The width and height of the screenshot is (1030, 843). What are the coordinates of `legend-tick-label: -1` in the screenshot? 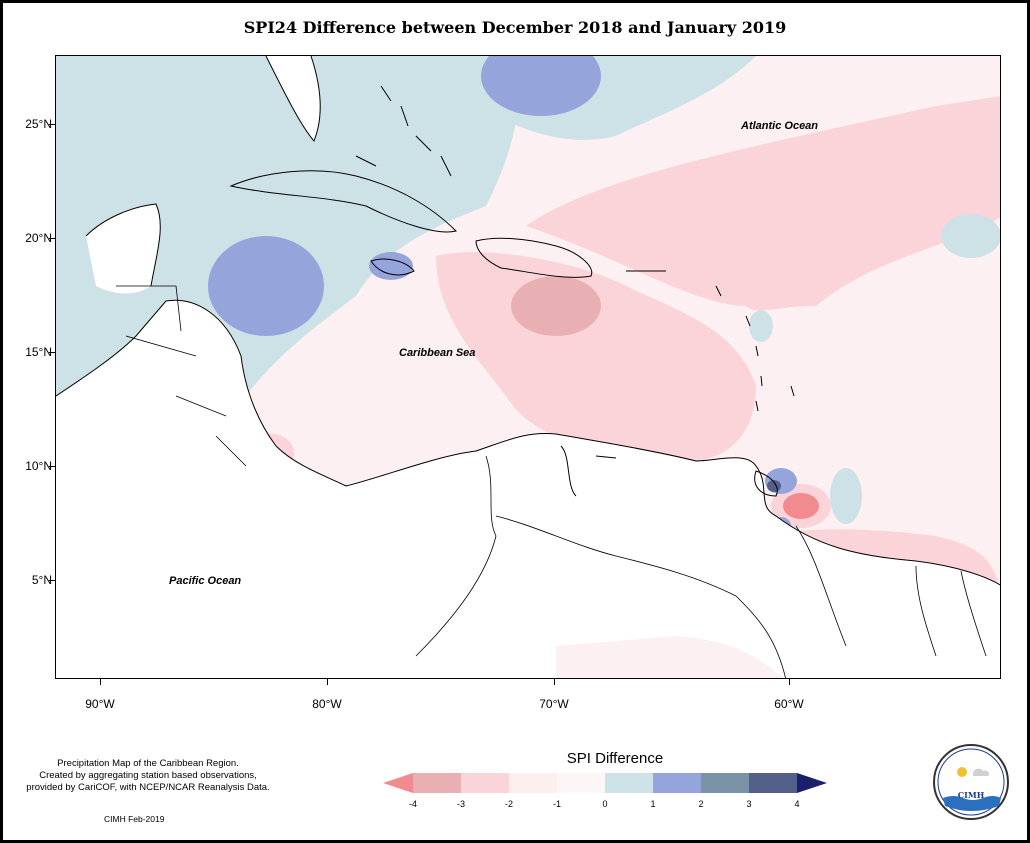 It's located at (556, 804).